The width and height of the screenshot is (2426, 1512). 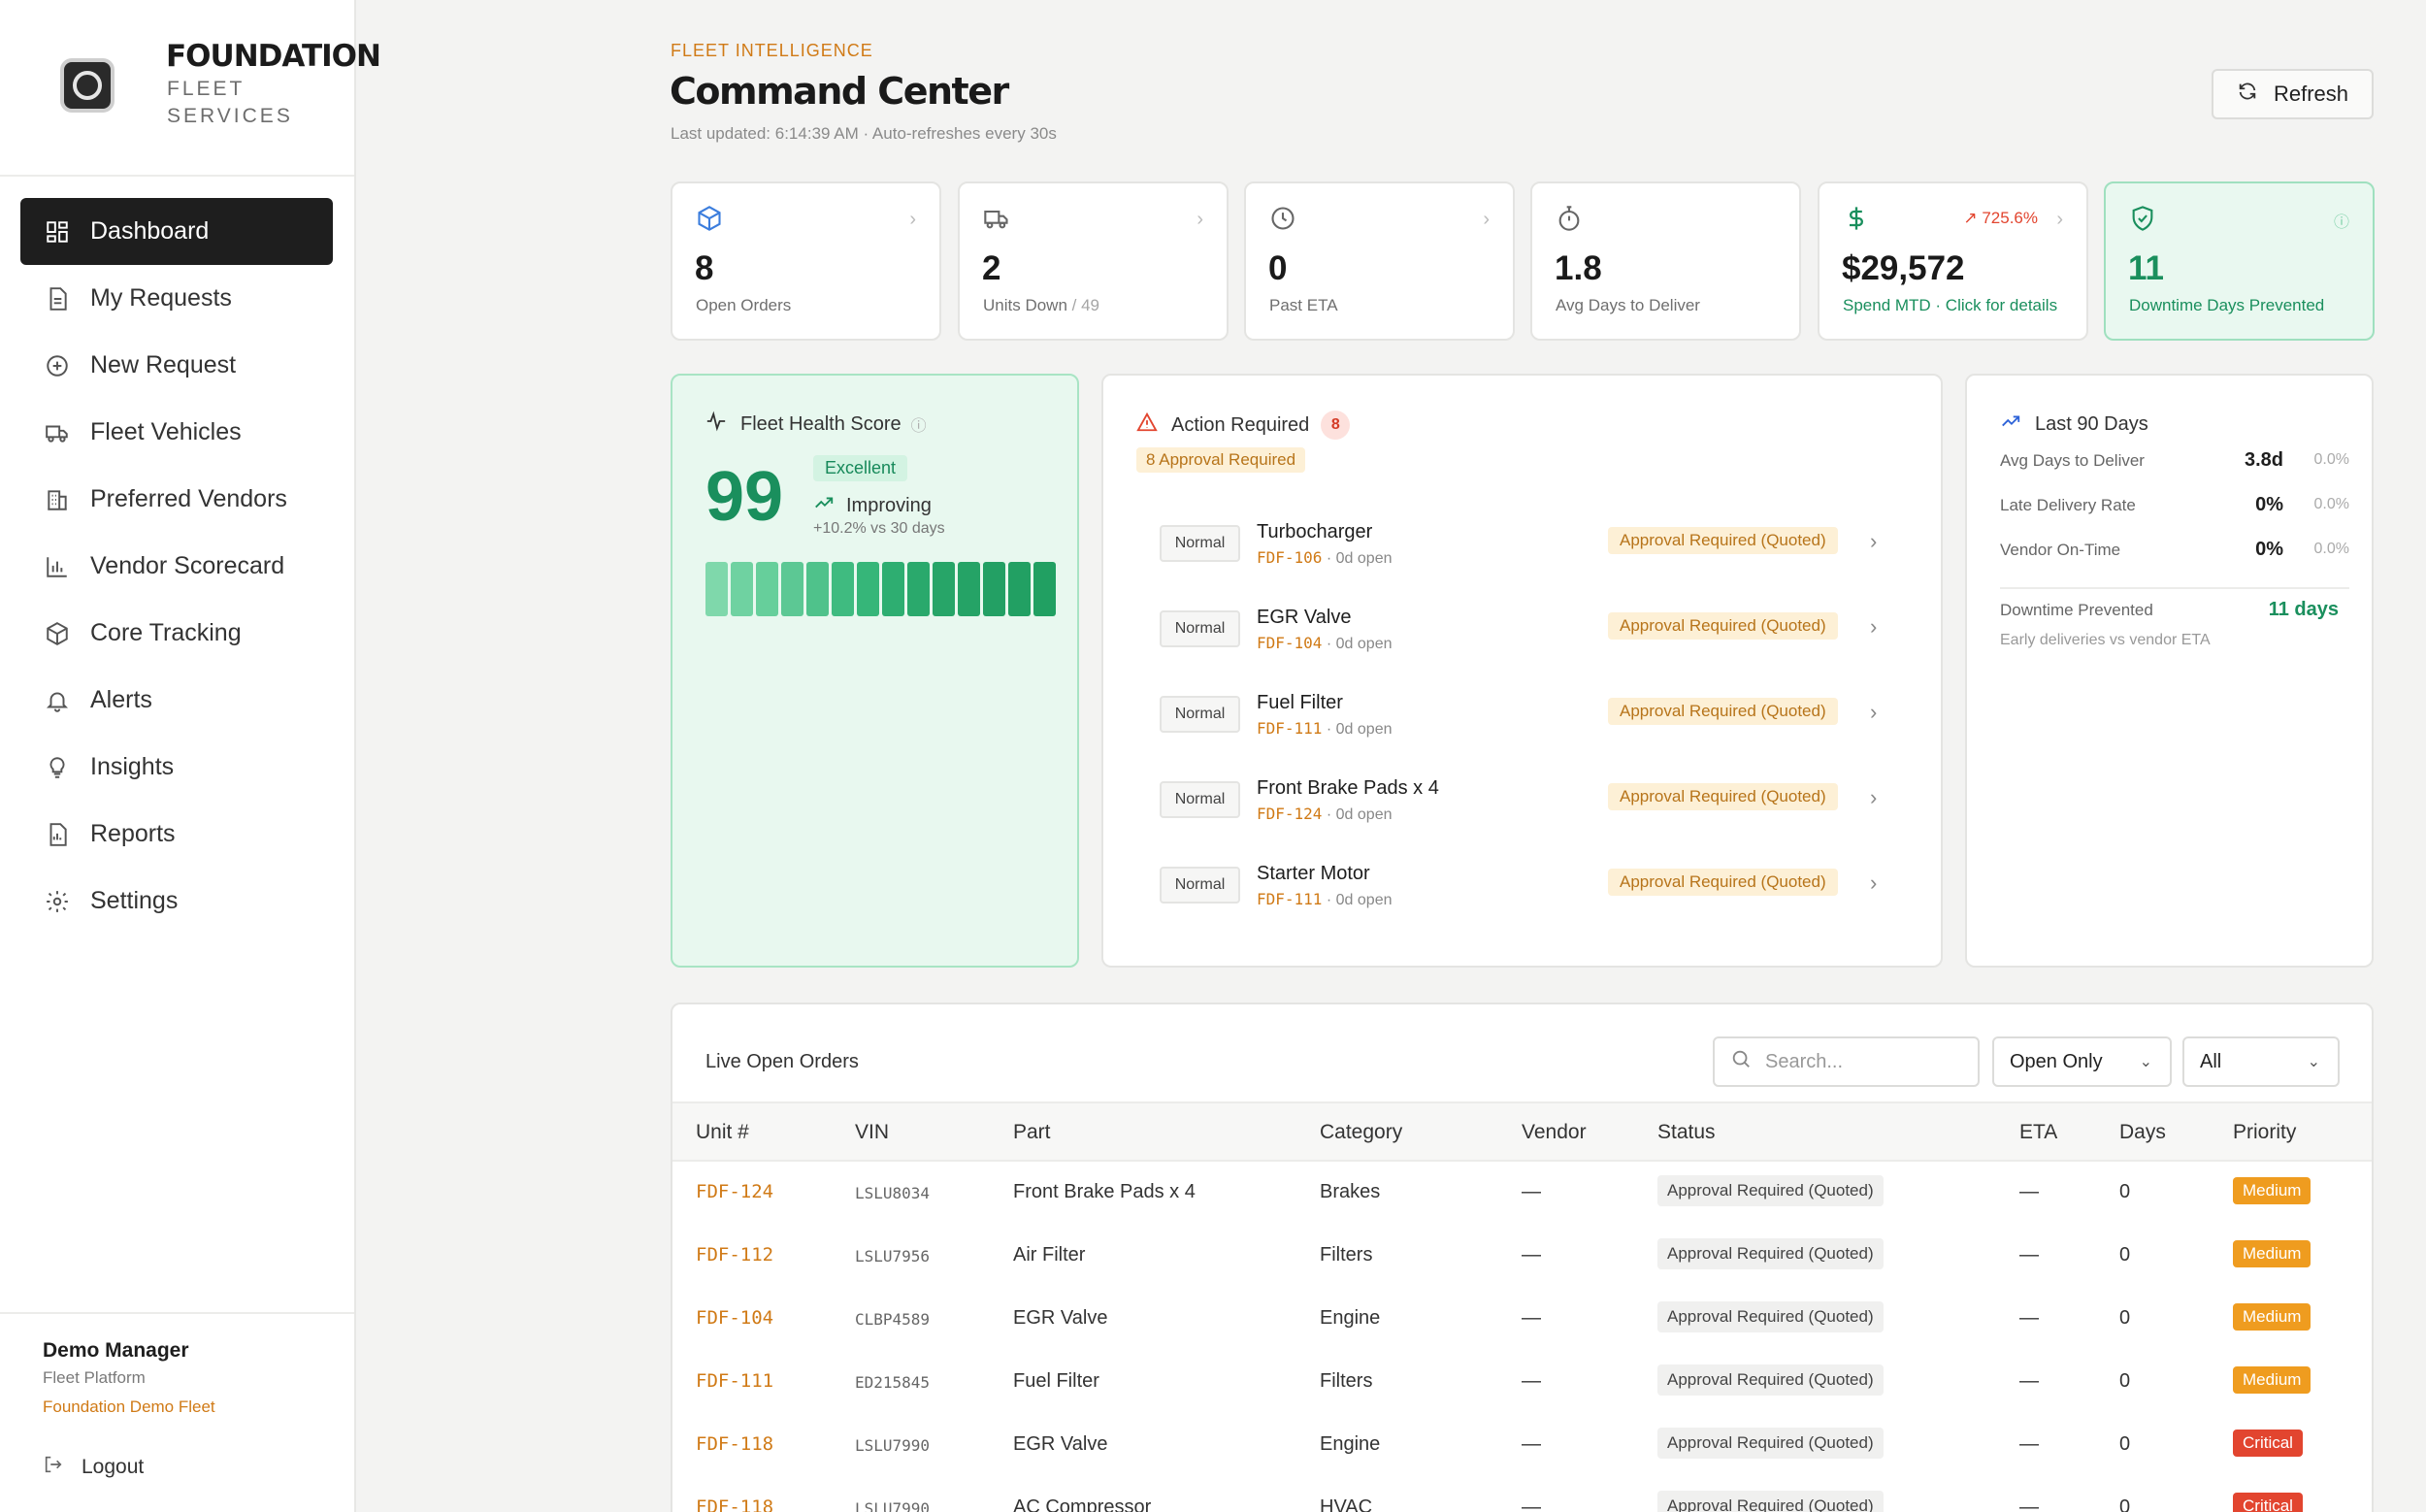 What do you see at coordinates (735, 1191) in the screenshot?
I see `cell-unit: FDF-124` at bounding box center [735, 1191].